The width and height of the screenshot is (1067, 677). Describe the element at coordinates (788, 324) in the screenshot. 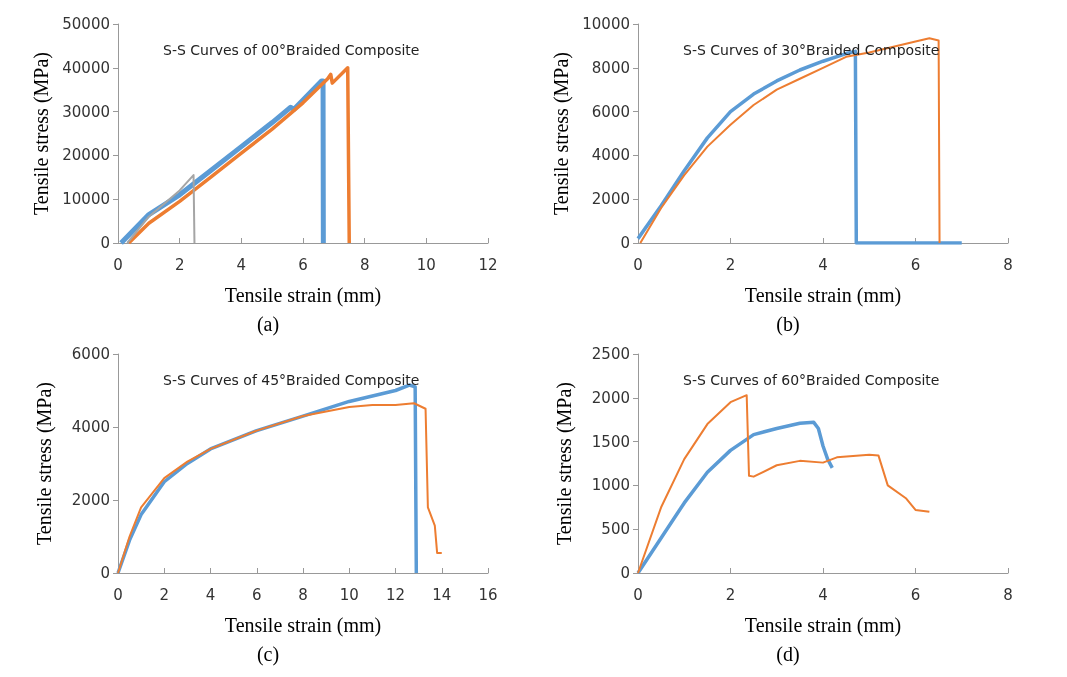

I see `text: (b)` at that location.